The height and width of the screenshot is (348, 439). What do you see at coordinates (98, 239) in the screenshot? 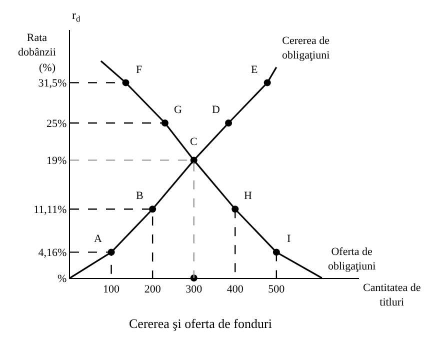
I see `annotation: A` at bounding box center [98, 239].